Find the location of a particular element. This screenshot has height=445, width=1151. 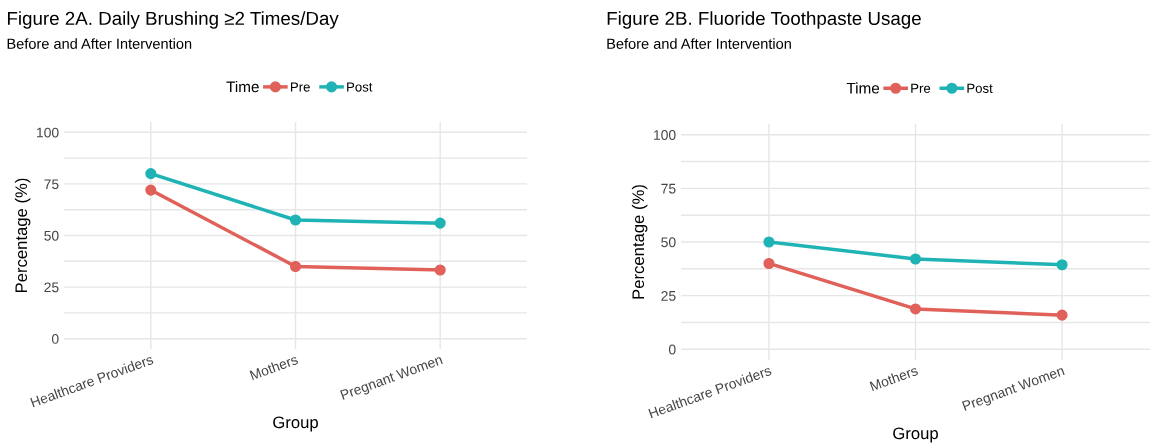

chart-title: Figure 2B. Fluoride Toothpaste Usage is located at coordinates (764, 20).